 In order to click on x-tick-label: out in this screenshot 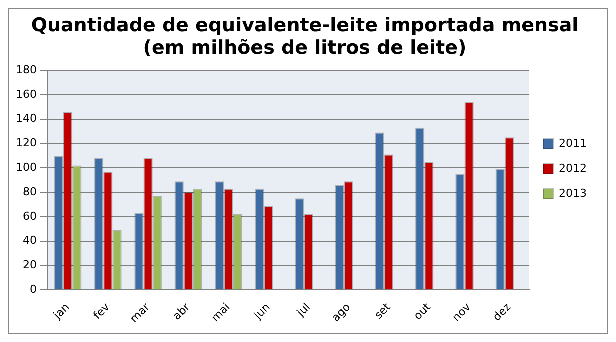, I will do `click(422, 311)`.